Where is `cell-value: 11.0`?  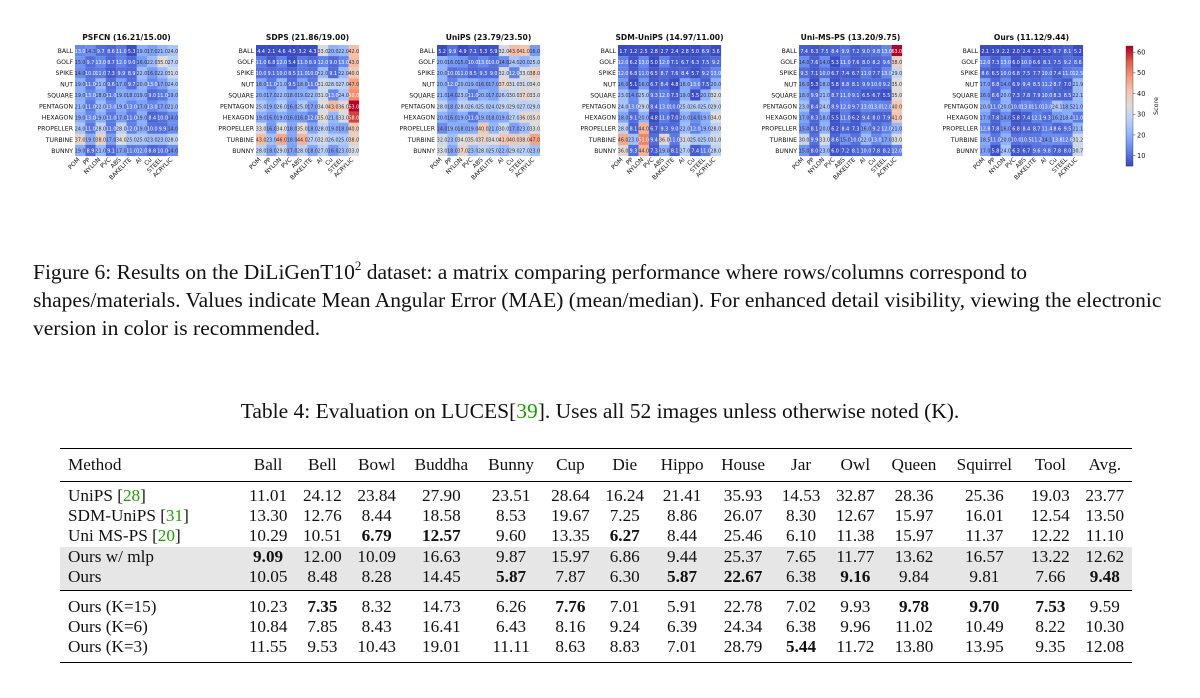 cell-value: 11.0 is located at coordinates (111, 96).